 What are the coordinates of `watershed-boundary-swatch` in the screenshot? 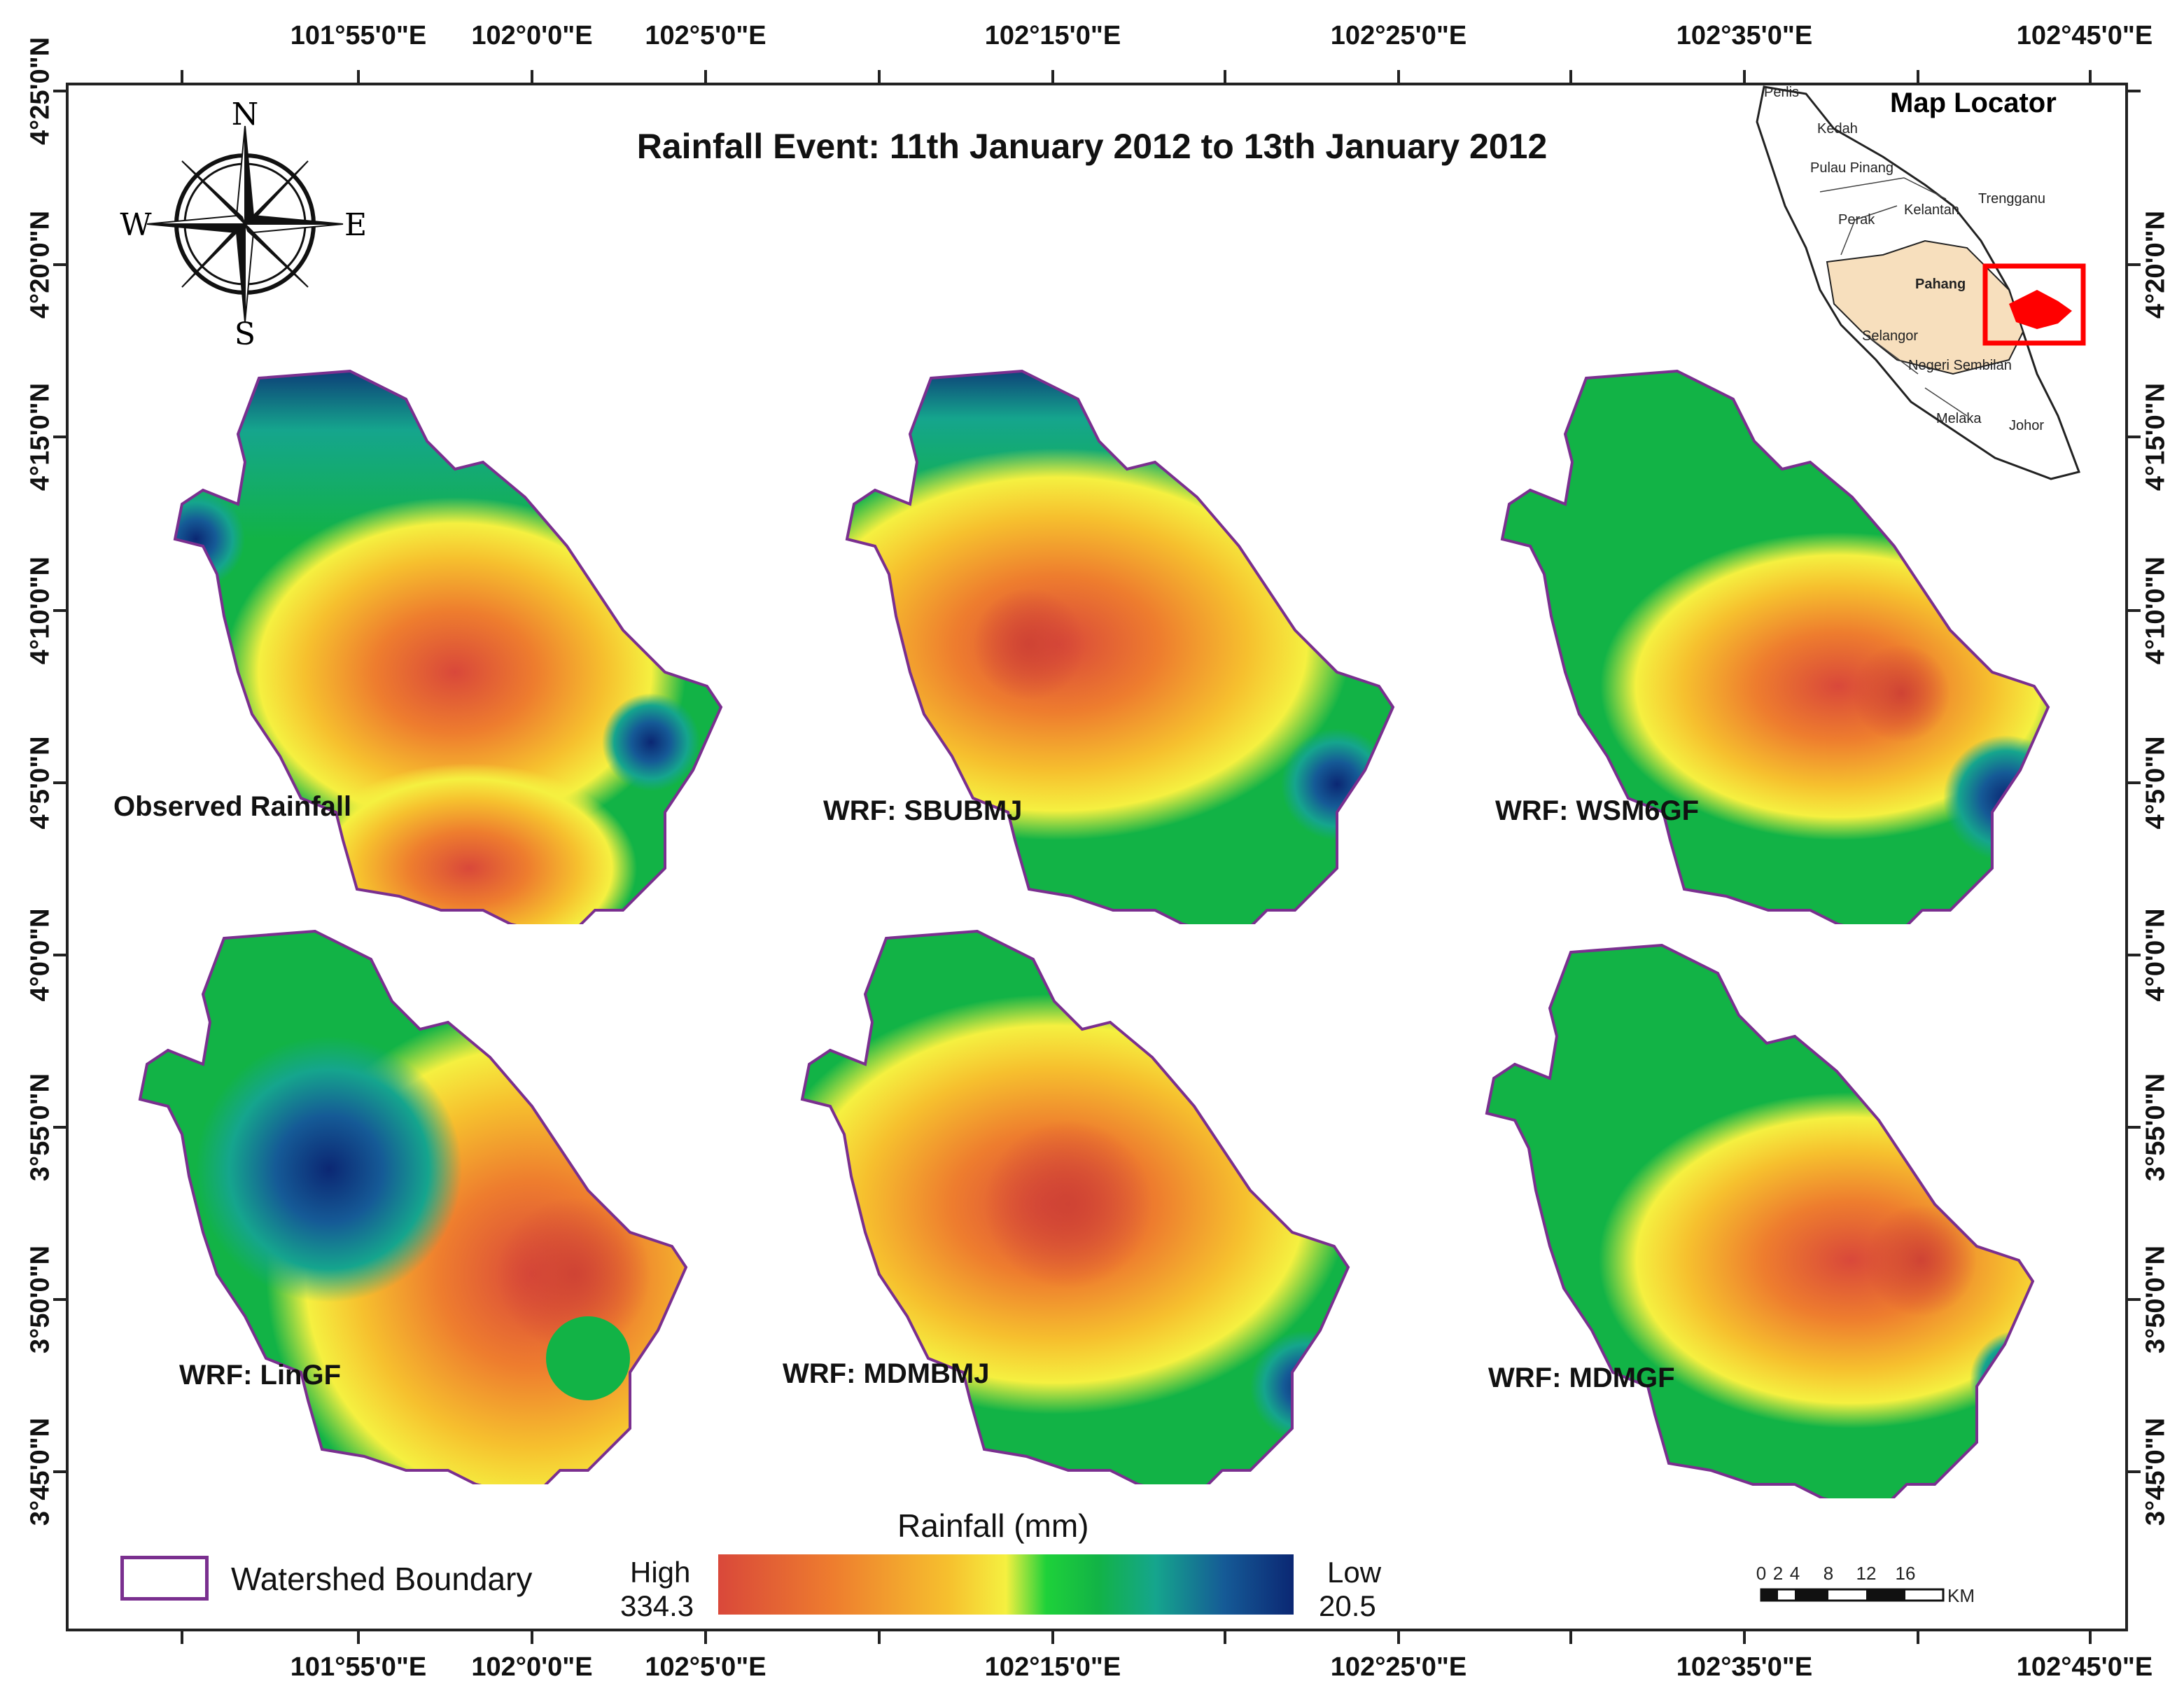 It's located at (164, 1578).